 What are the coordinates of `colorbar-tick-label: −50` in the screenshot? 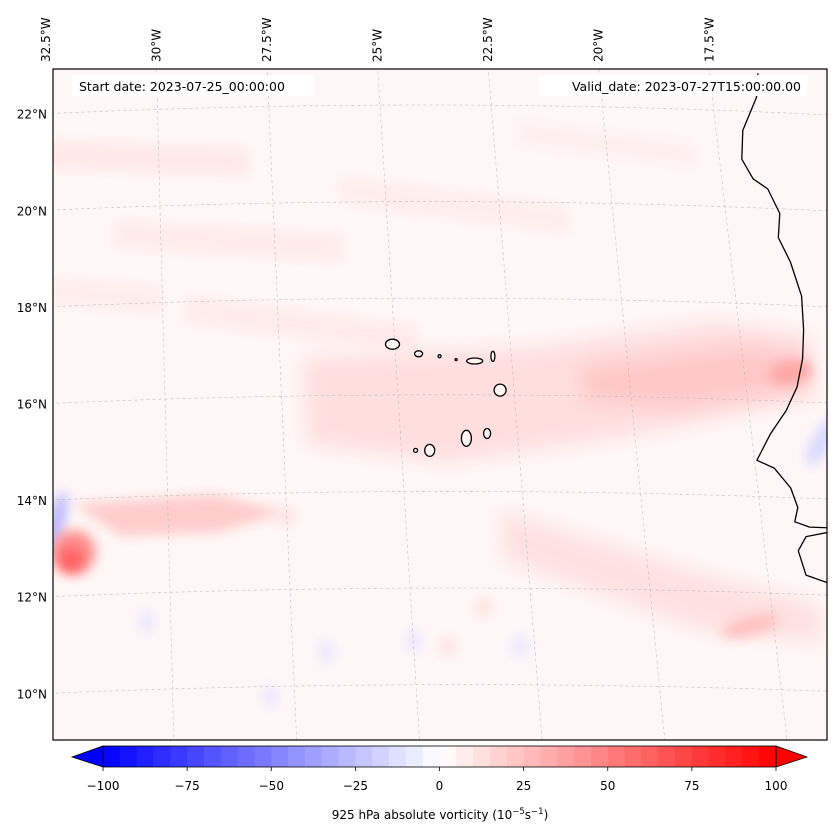 It's located at (271, 786).